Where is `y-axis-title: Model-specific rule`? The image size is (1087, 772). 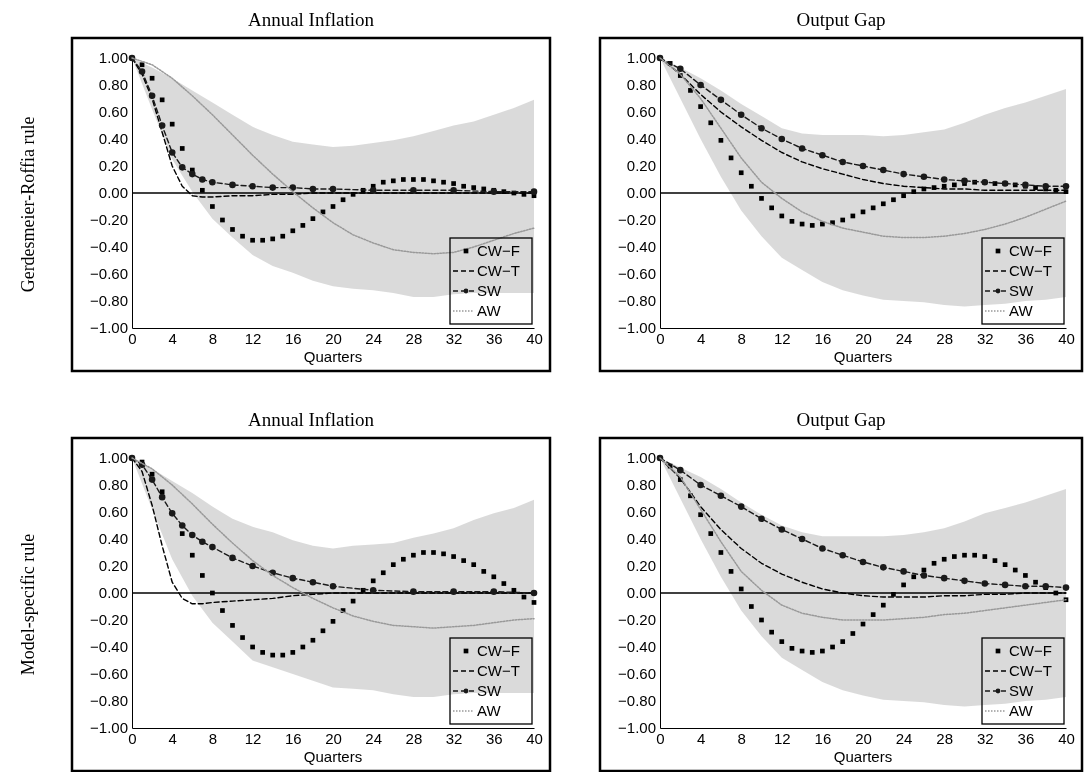
y-axis-title: Model-specific rule is located at coordinates (28, 604).